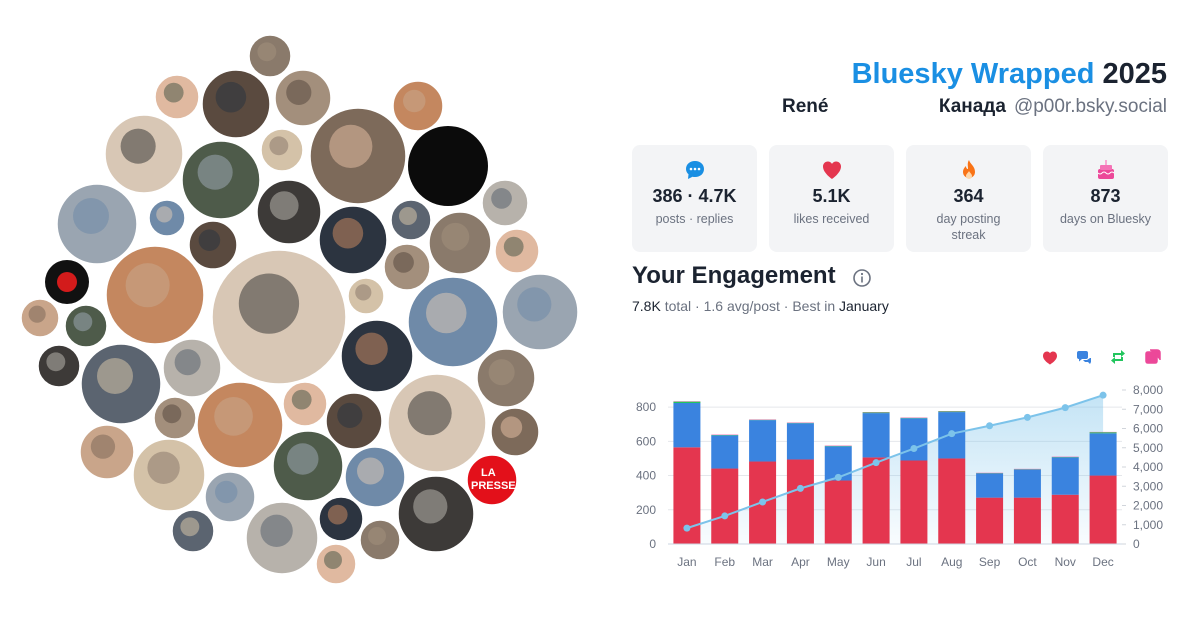  Describe the element at coordinates (972, 106) in the screenshot. I see `location: Канада` at that location.